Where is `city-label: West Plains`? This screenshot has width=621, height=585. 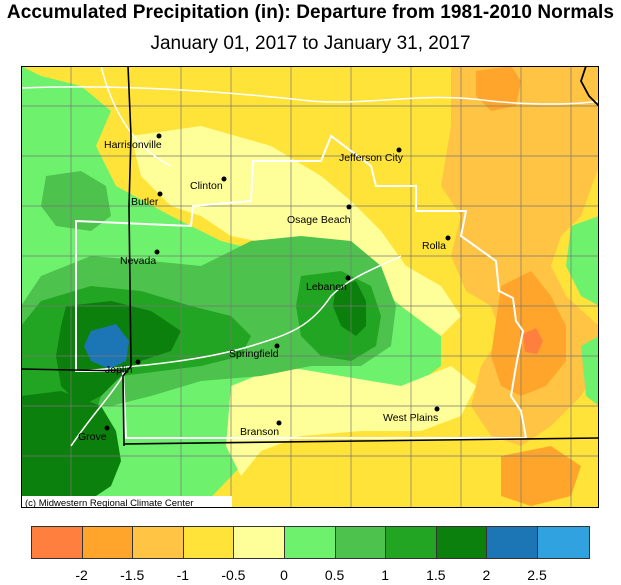
city-label: West Plains is located at coordinates (410, 418).